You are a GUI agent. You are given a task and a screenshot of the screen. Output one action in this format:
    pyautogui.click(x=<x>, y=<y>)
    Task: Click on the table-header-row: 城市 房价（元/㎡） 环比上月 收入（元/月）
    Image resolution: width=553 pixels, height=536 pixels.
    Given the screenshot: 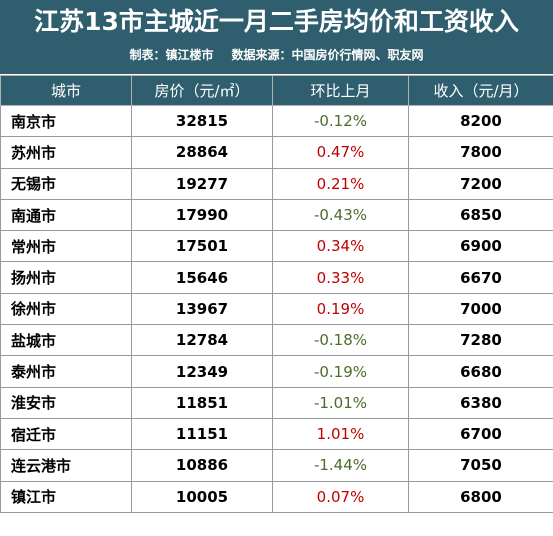 What is the action you would take?
    pyautogui.click(x=276, y=90)
    